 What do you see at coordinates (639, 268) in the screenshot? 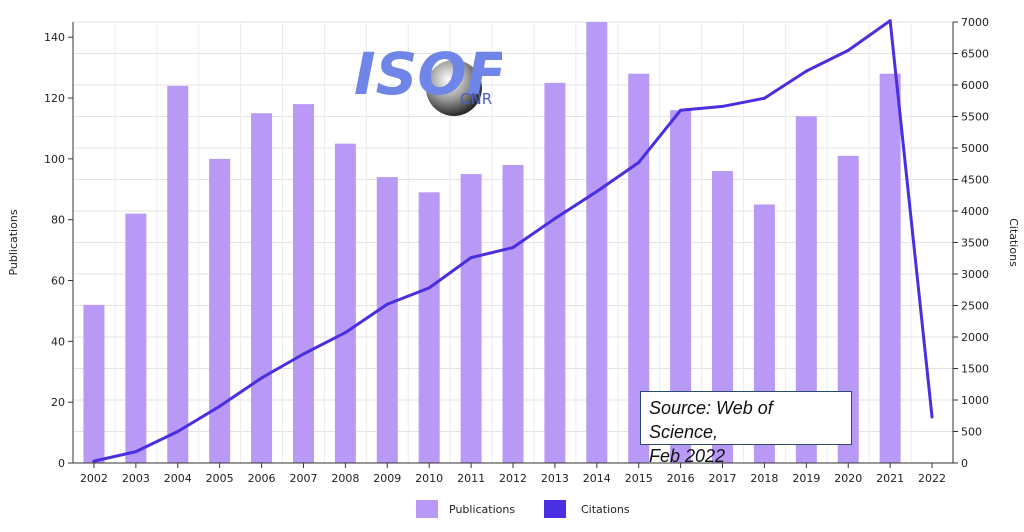
I see `bar-publications-2015` at bounding box center [639, 268].